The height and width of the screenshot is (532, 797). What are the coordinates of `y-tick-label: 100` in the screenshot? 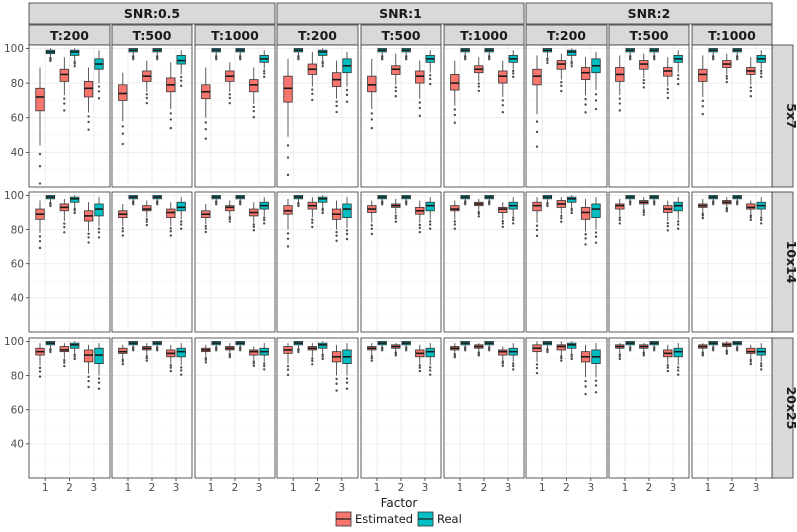 It's located at (14, 196).